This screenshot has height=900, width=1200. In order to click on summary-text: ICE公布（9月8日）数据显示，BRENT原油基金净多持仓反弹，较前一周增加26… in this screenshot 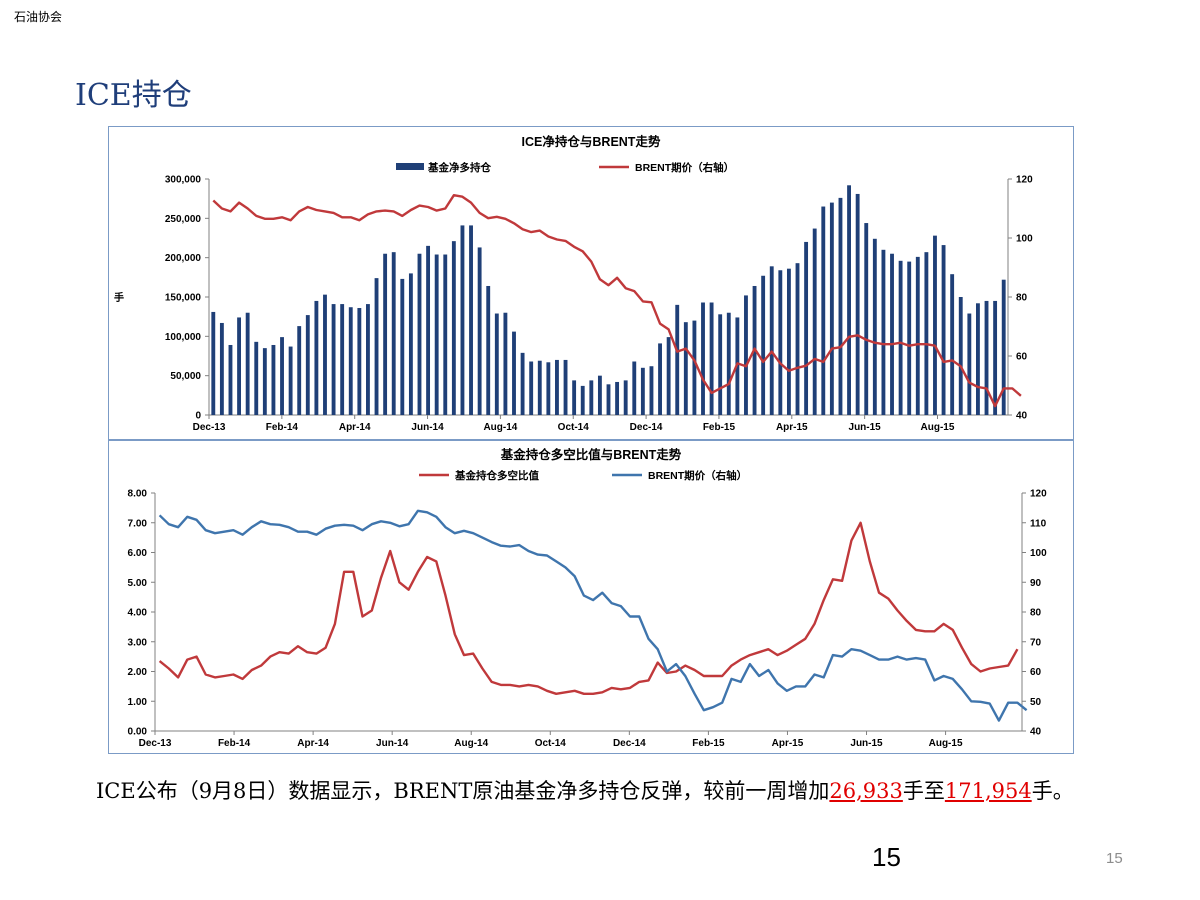, I will do `click(616, 791)`.